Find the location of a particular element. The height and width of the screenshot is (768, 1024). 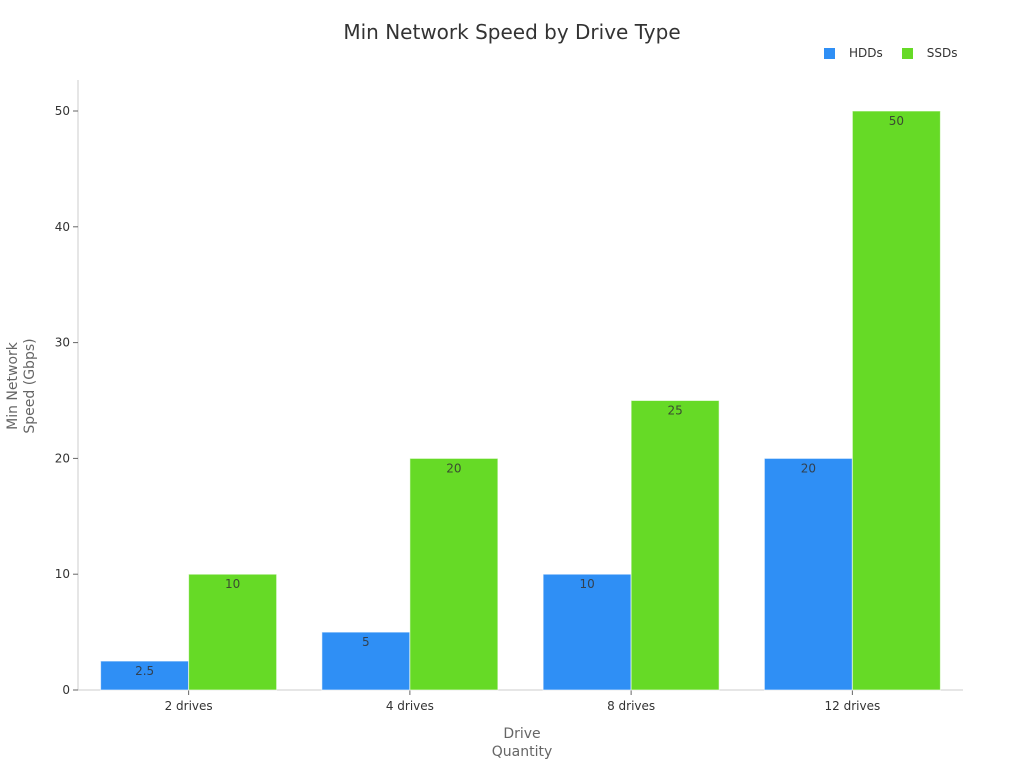

y-tick-label: 40 is located at coordinates (62, 227).